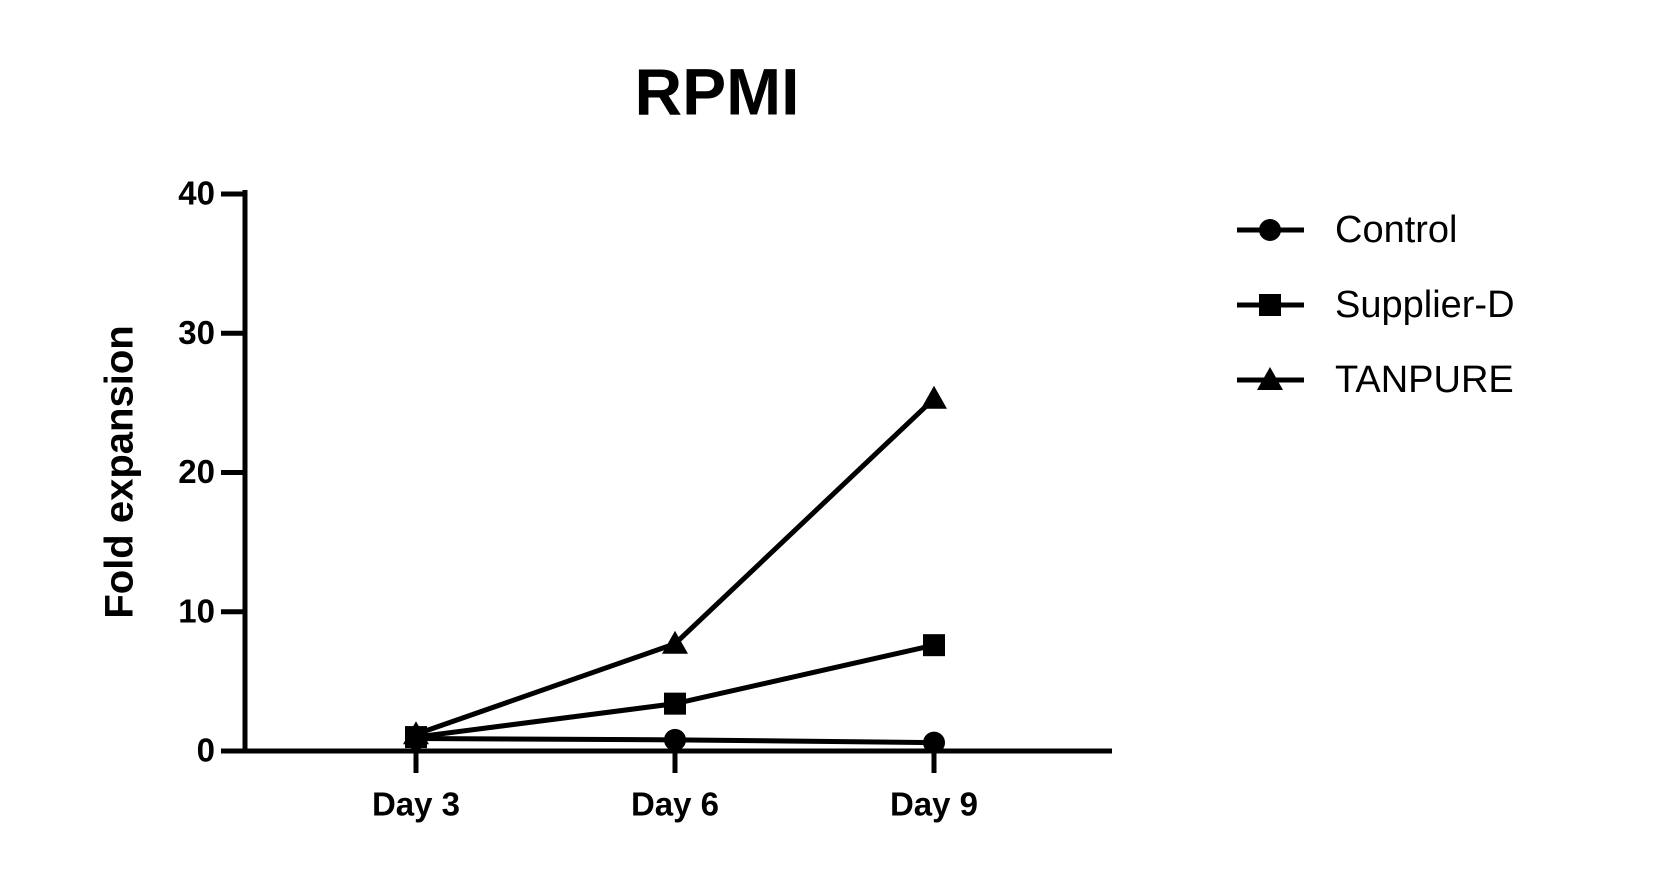 This screenshot has width=1653, height=878. I want to click on y-axis-label: Fold expansion, so click(120, 471).